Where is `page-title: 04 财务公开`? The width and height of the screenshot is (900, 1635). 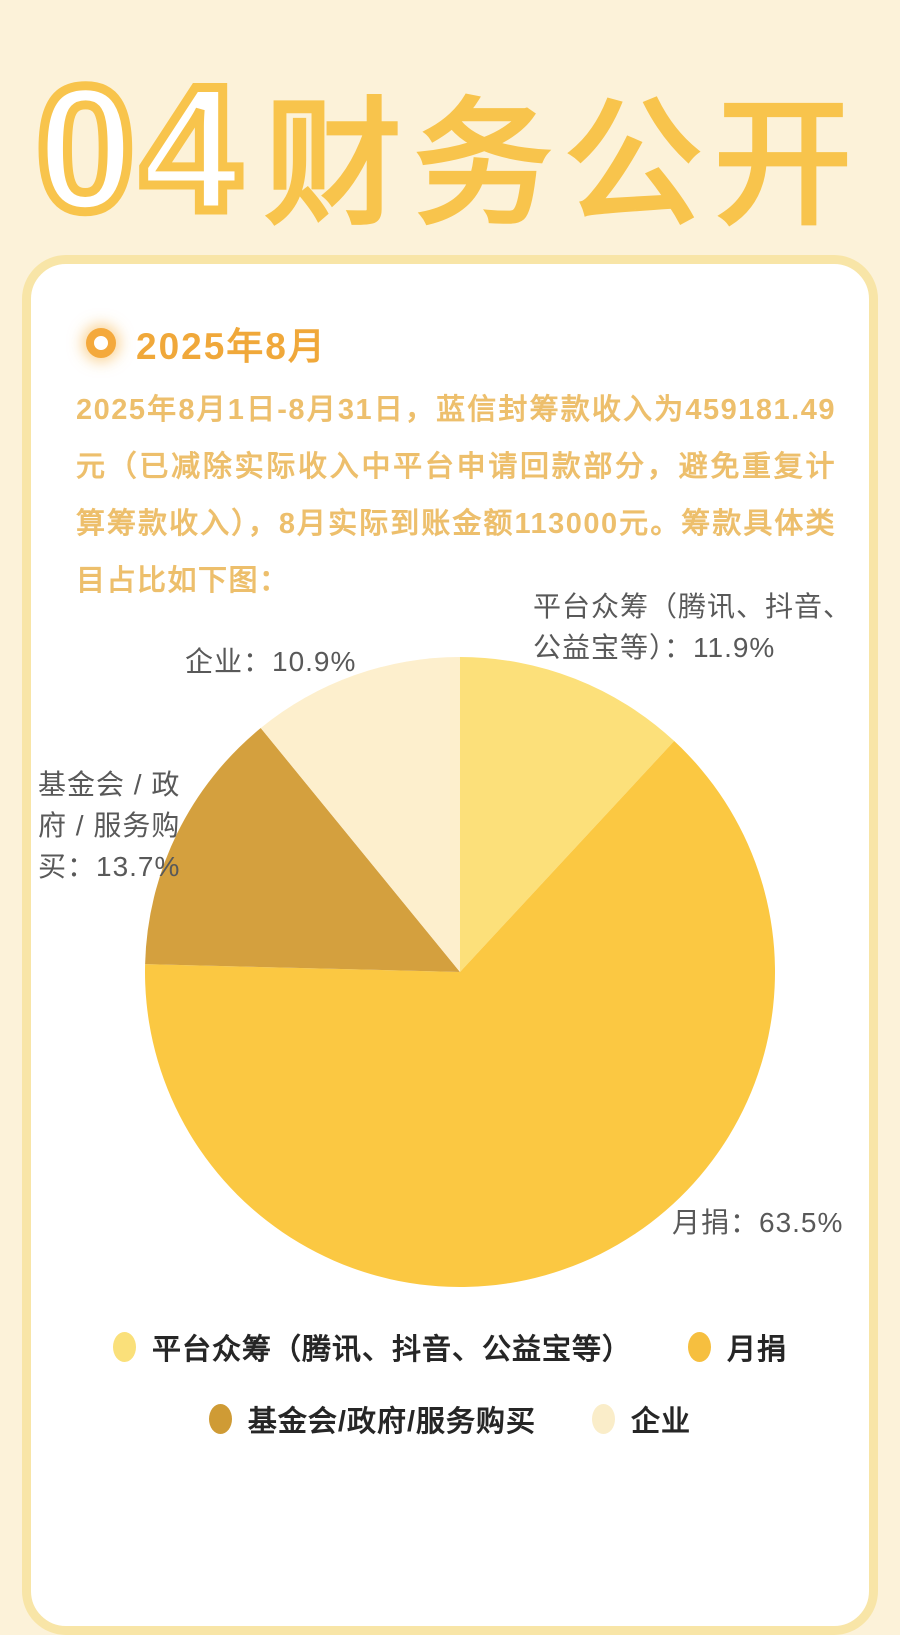
page-title: 04 财务公开 is located at coordinates (450, 133).